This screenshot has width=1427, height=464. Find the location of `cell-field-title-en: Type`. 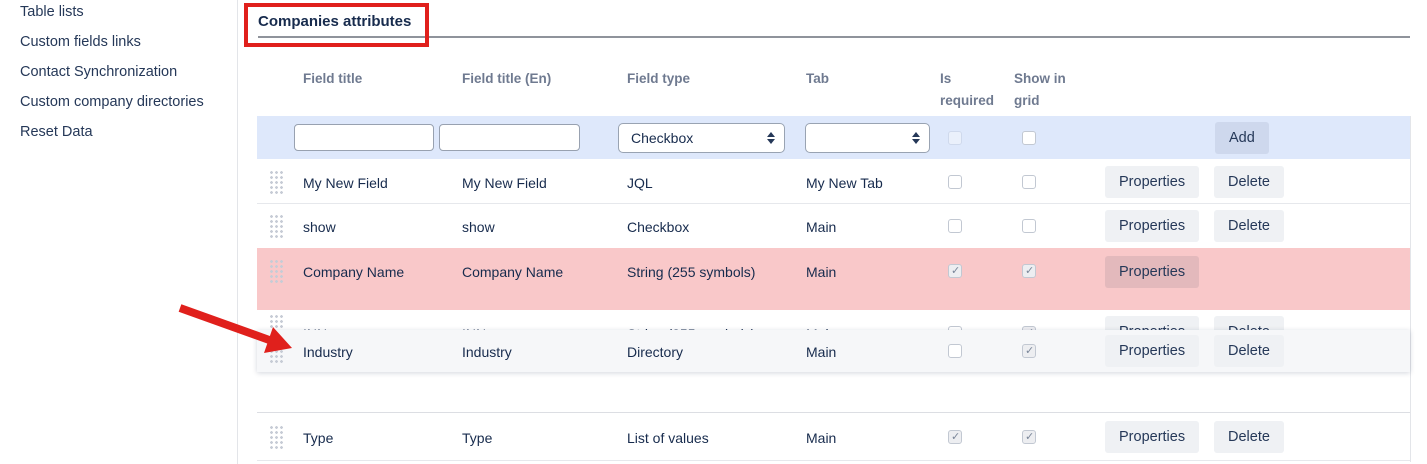

cell-field-title-en: Type is located at coordinates (477, 438).